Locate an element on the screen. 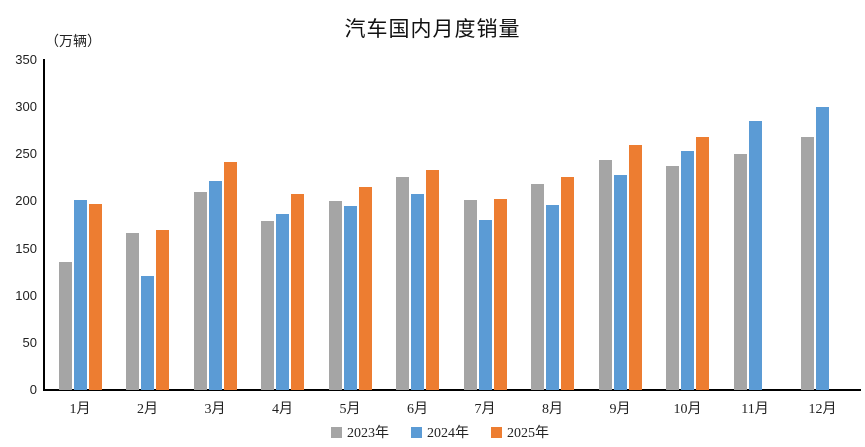 Image resolution: width=865 pixels, height=447 pixels. bar-2025年-2月 is located at coordinates (162, 309).